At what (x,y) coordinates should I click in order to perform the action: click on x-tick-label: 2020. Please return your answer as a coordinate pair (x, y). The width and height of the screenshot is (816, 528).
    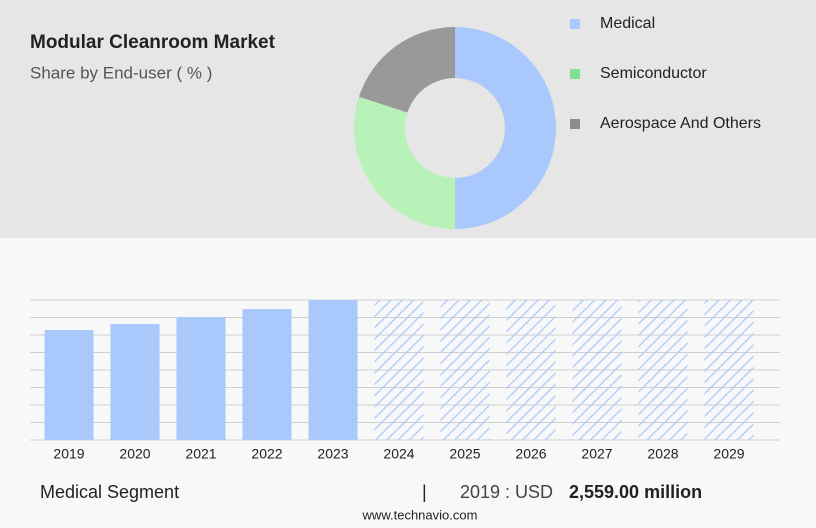
    Looking at the image, I should click on (134, 454).